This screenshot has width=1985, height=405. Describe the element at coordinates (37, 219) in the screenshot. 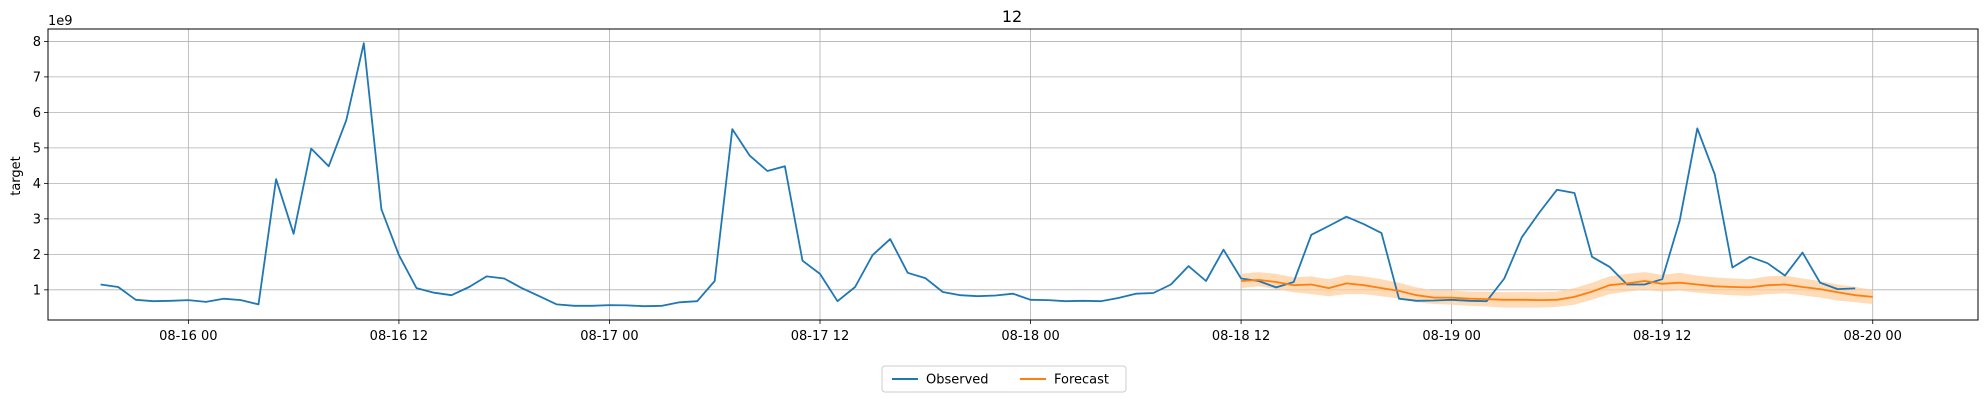

I see `y-tick-label: 3` at that location.